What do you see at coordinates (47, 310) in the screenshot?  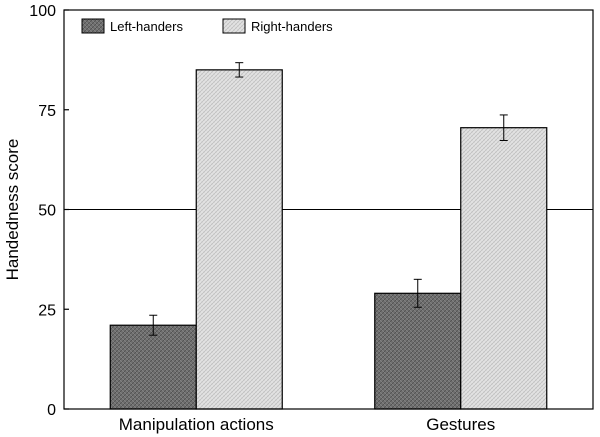 I see `y-tick-label-25: 25` at bounding box center [47, 310].